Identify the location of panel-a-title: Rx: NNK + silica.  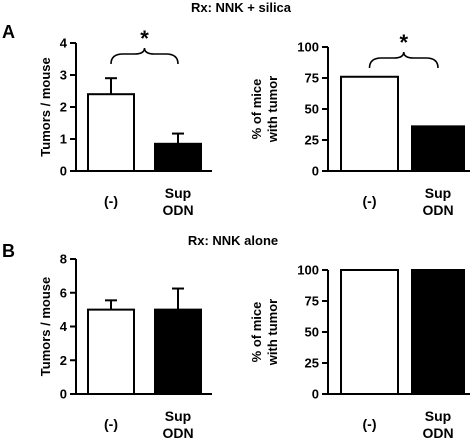
(241, 7).